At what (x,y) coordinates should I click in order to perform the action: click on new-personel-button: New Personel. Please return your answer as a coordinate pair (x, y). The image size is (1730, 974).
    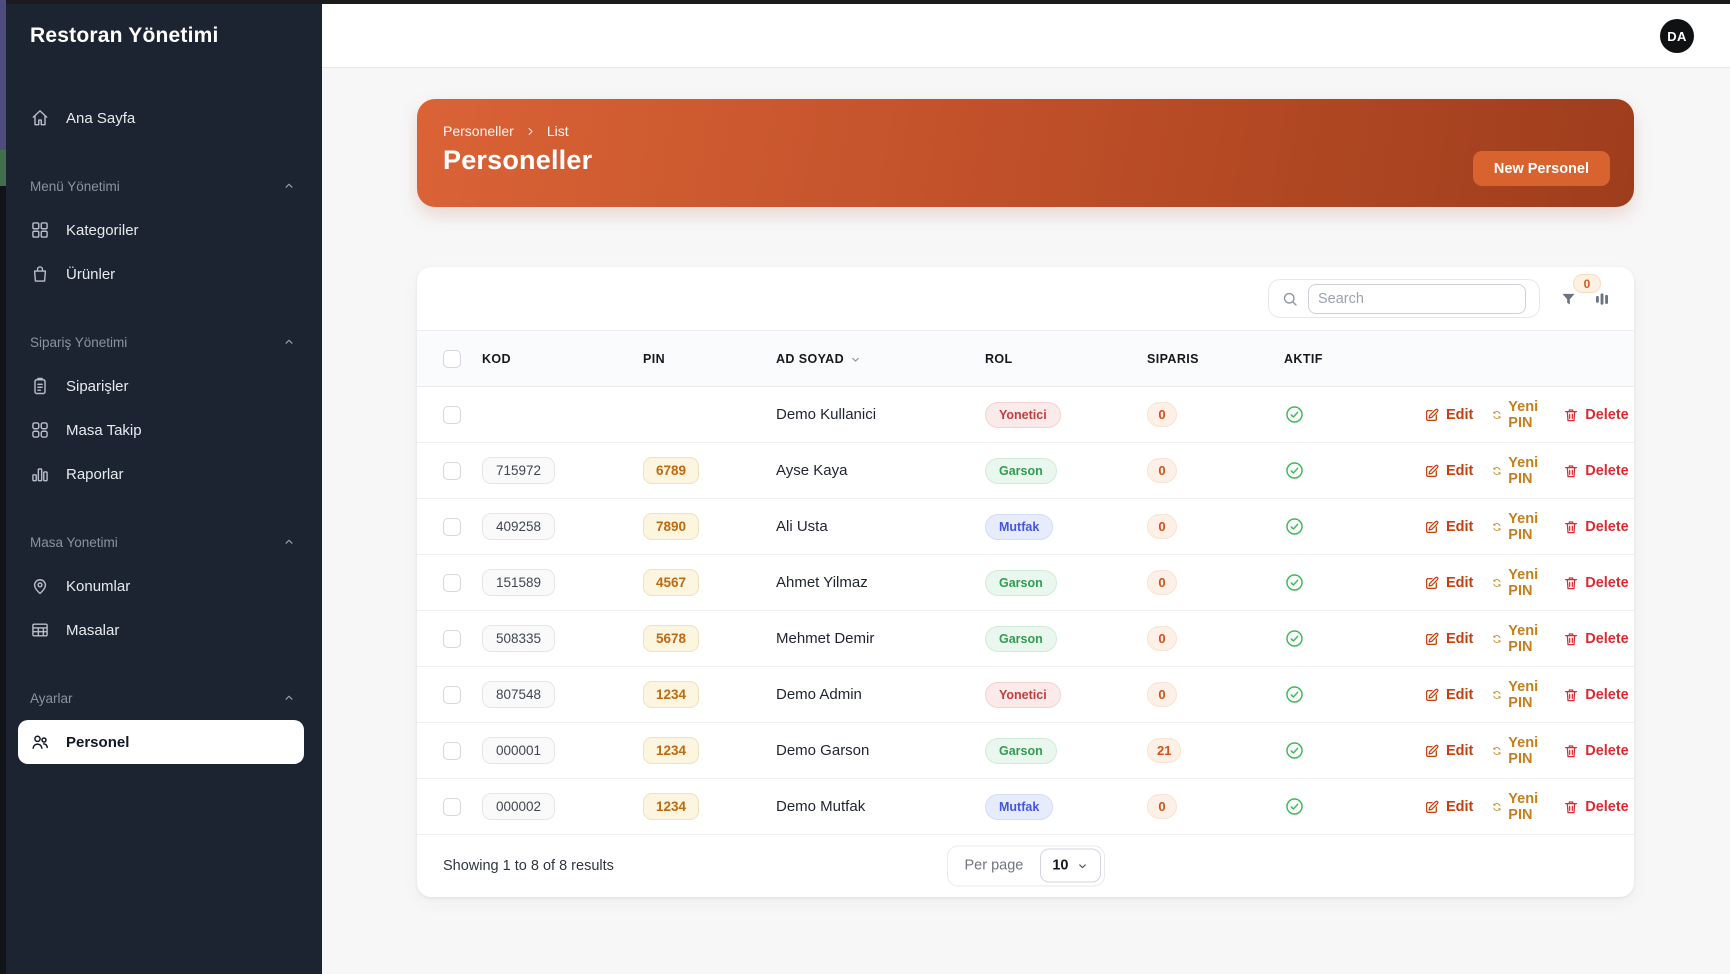
    Looking at the image, I should click on (1541, 168).